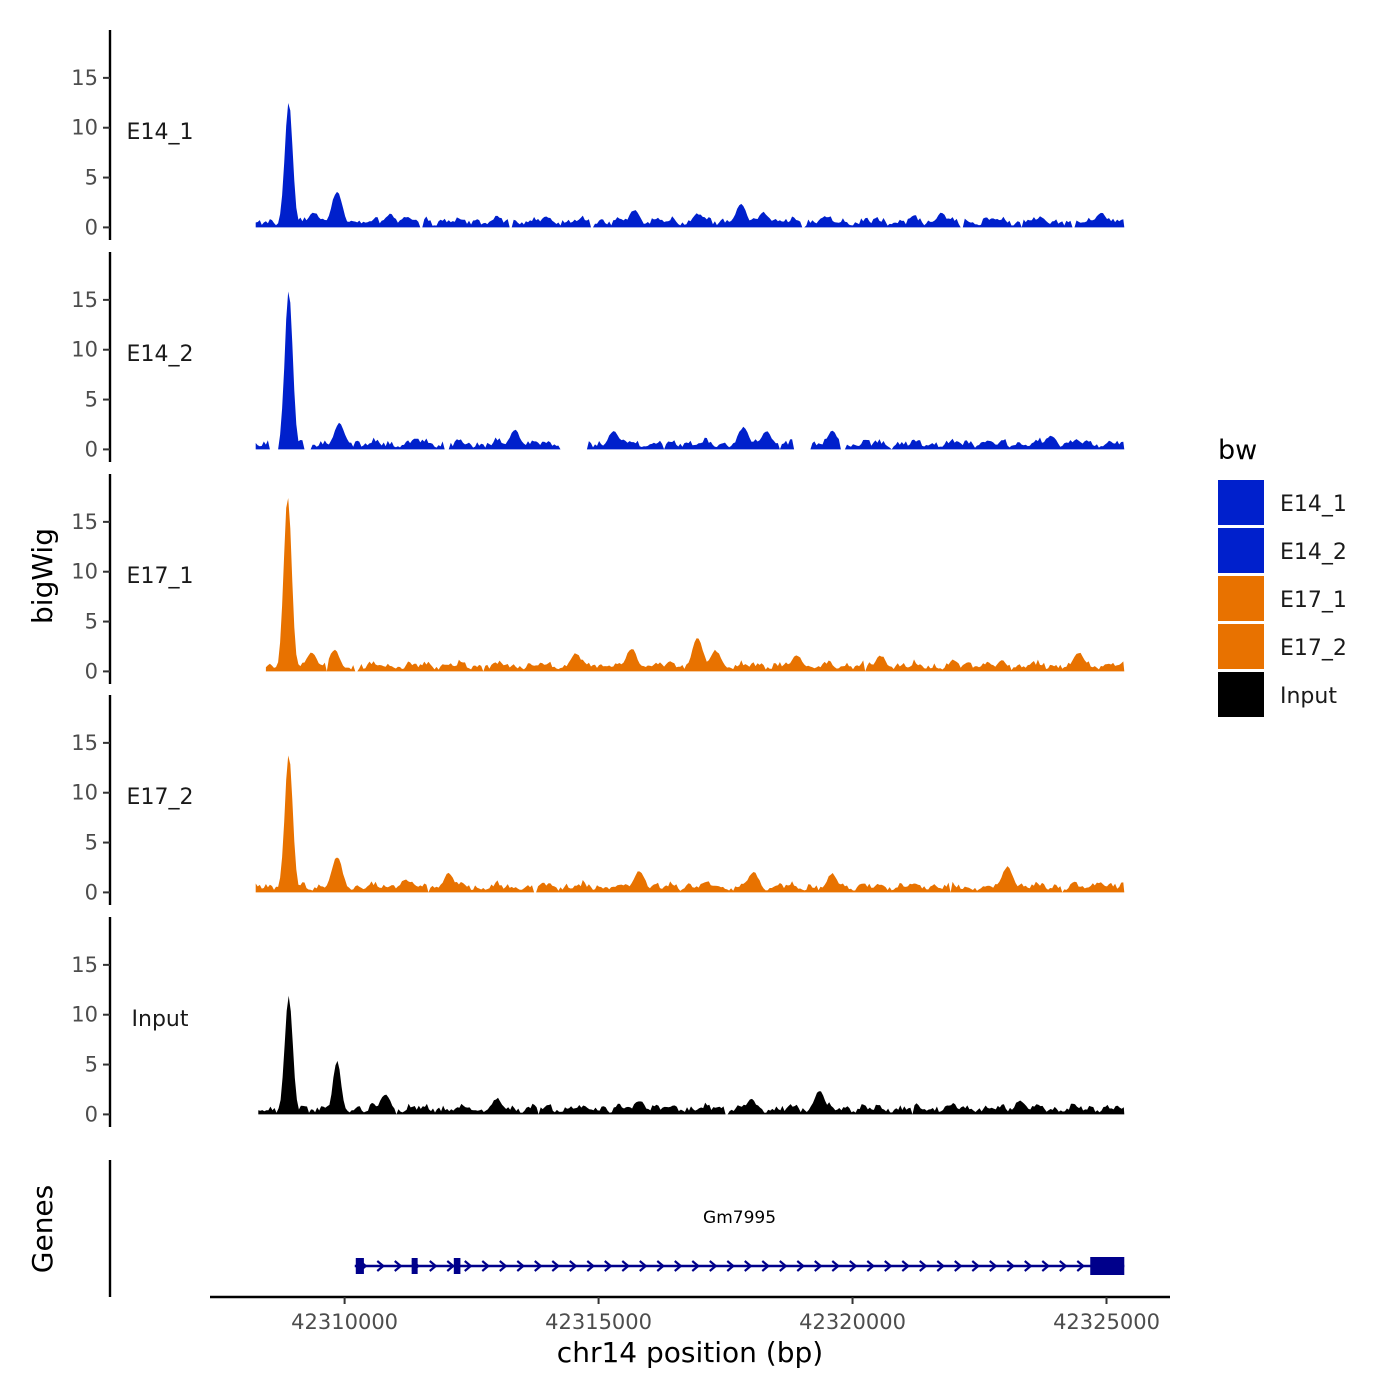 This screenshot has width=1400, height=1400. What do you see at coordinates (739, 1266) in the screenshot?
I see `gene-model` at bounding box center [739, 1266].